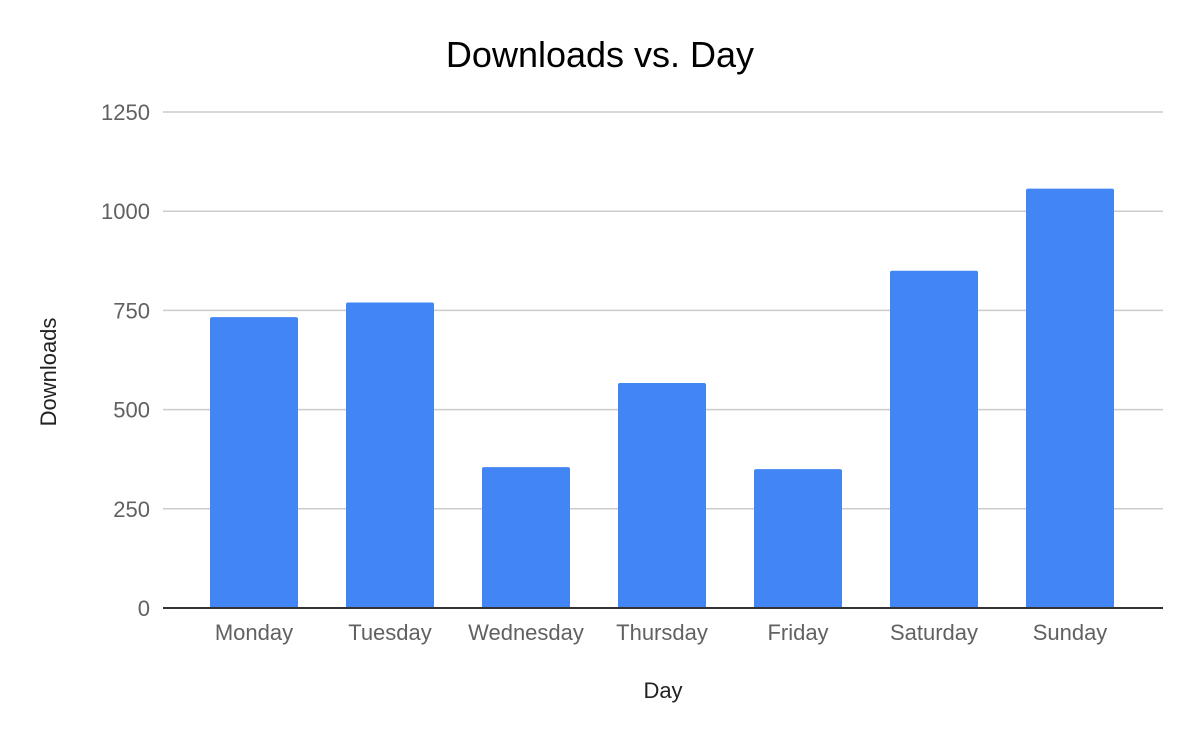  What do you see at coordinates (48, 372) in the screenshot?
I see `y-axis-title: Downloads` at bounding box center [48, 372].